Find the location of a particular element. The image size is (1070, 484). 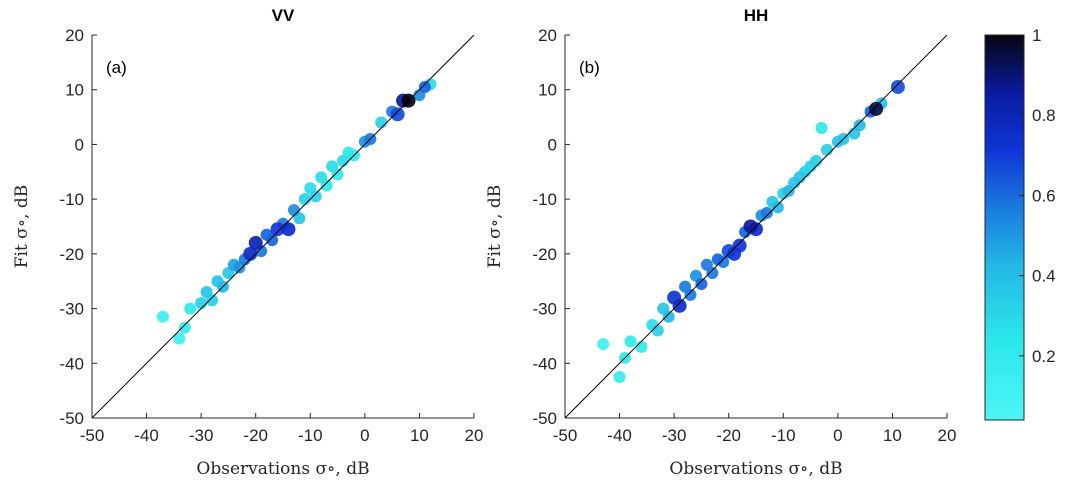

chart-title: HH is located at coordinates (756, 15).